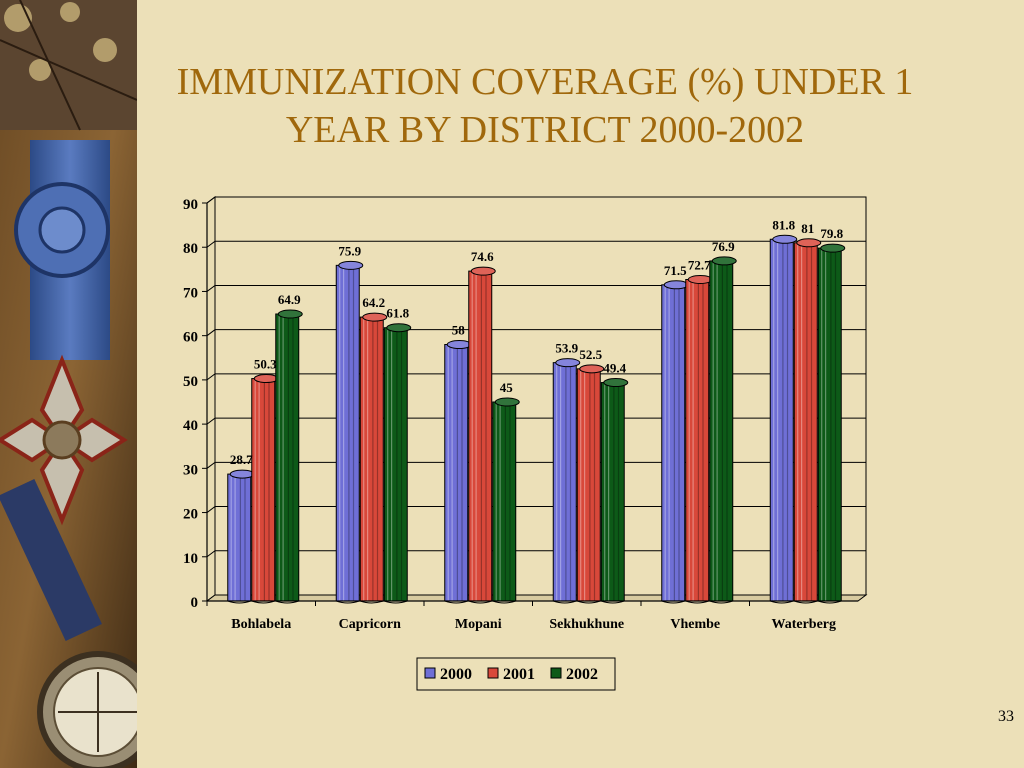 Image resolution: width=1024 pixels, height=768 pixels. What do you see at coordinates (783, 224) in the screenshot?
I see `data-label: 81.8` at bounding box center [783, 224].